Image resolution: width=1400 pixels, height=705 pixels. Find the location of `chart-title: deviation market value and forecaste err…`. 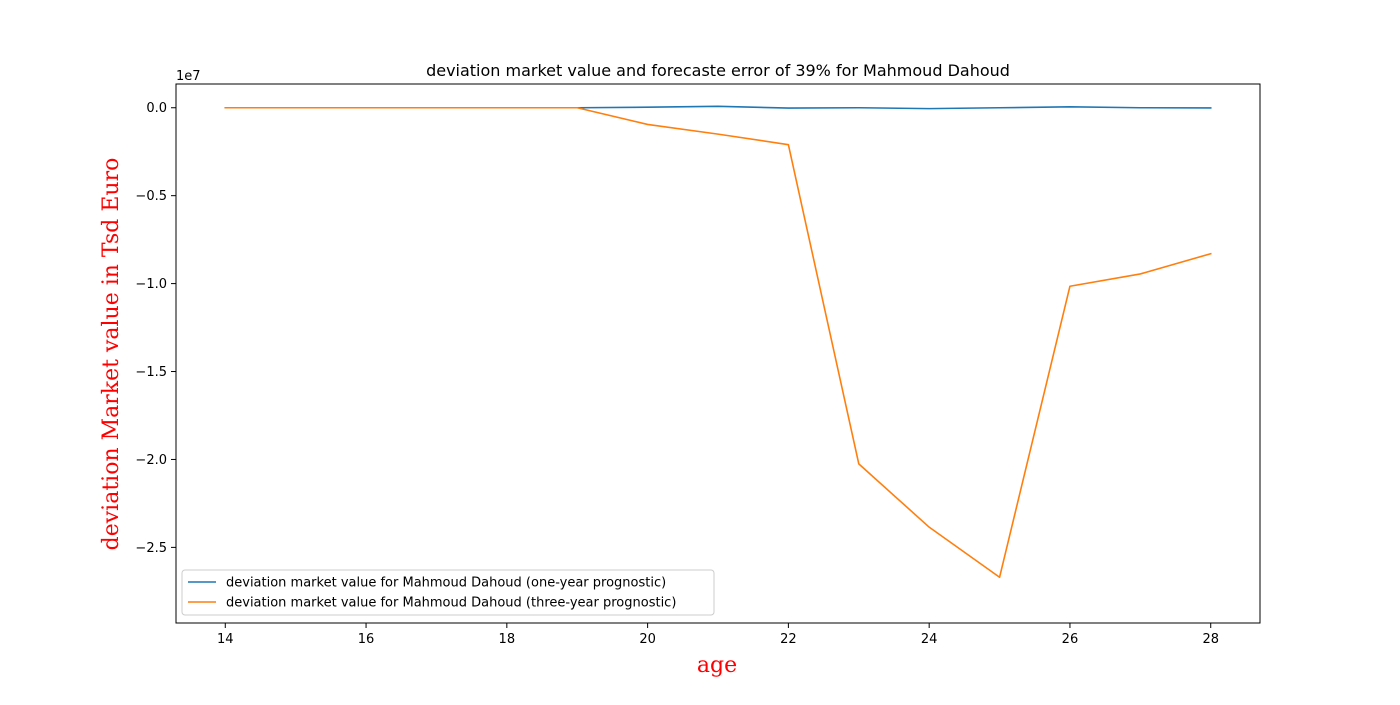

chart-title: deviation market value and forecaste err… is located at coordinates (718, 70).